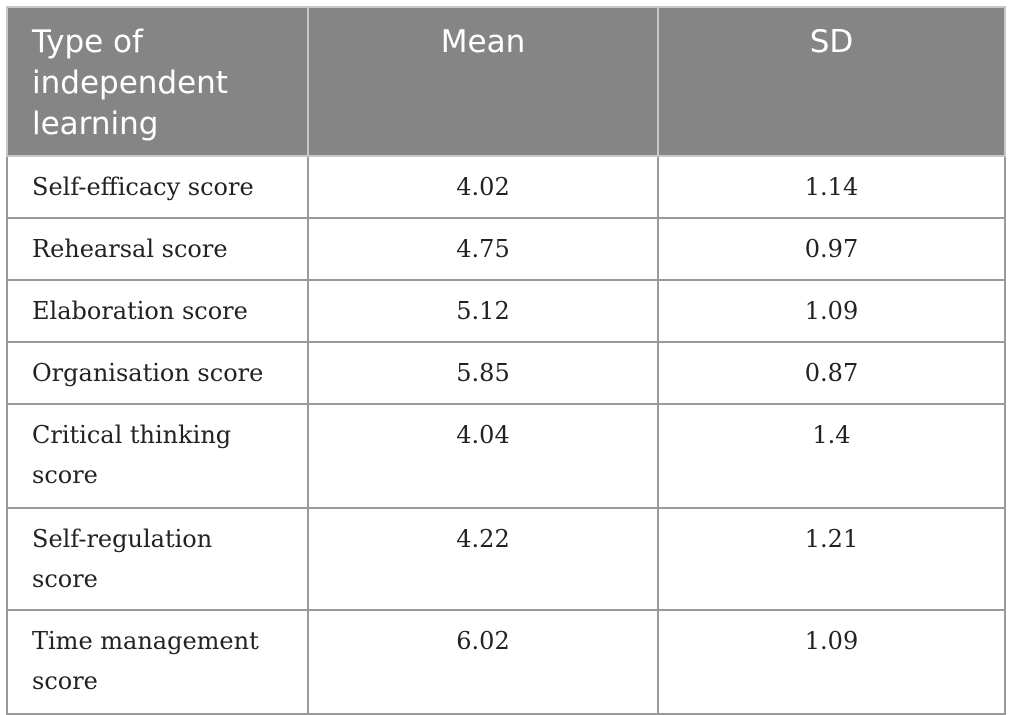 The width and height of the screenshot is (1011, 715). What do you see at coordinates (157, 187) in the screenshot?
I see `row-type-cell: Self-efficacy score` at bounding box center [157, 187].